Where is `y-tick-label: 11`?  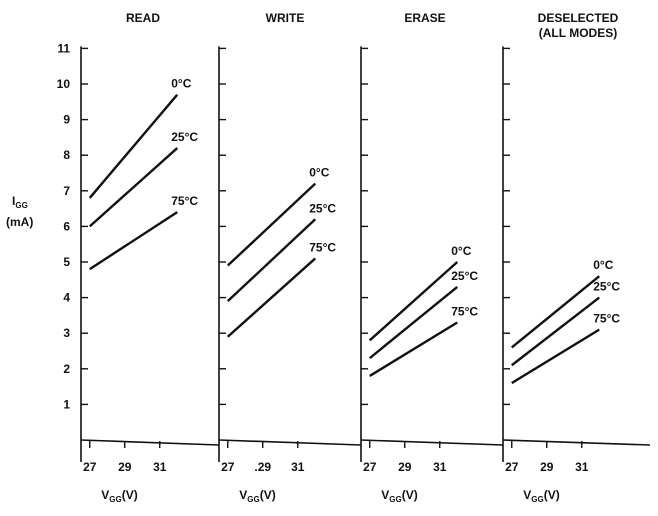
y-tick-label: 11 is located at coordinates (63, 48).